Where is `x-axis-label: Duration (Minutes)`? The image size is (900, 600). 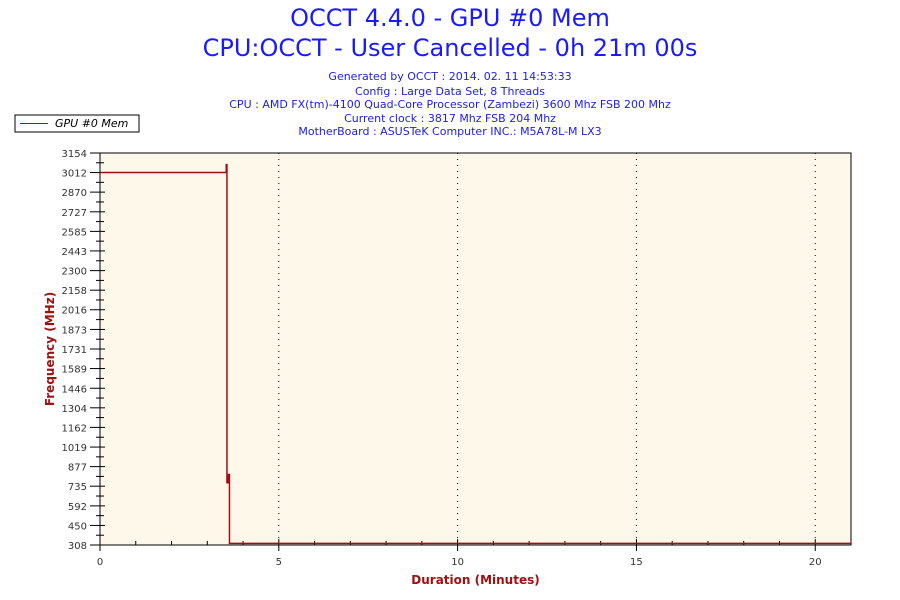 x-axis-label: Duration (Minutes) is located at coordinates (475, 580).